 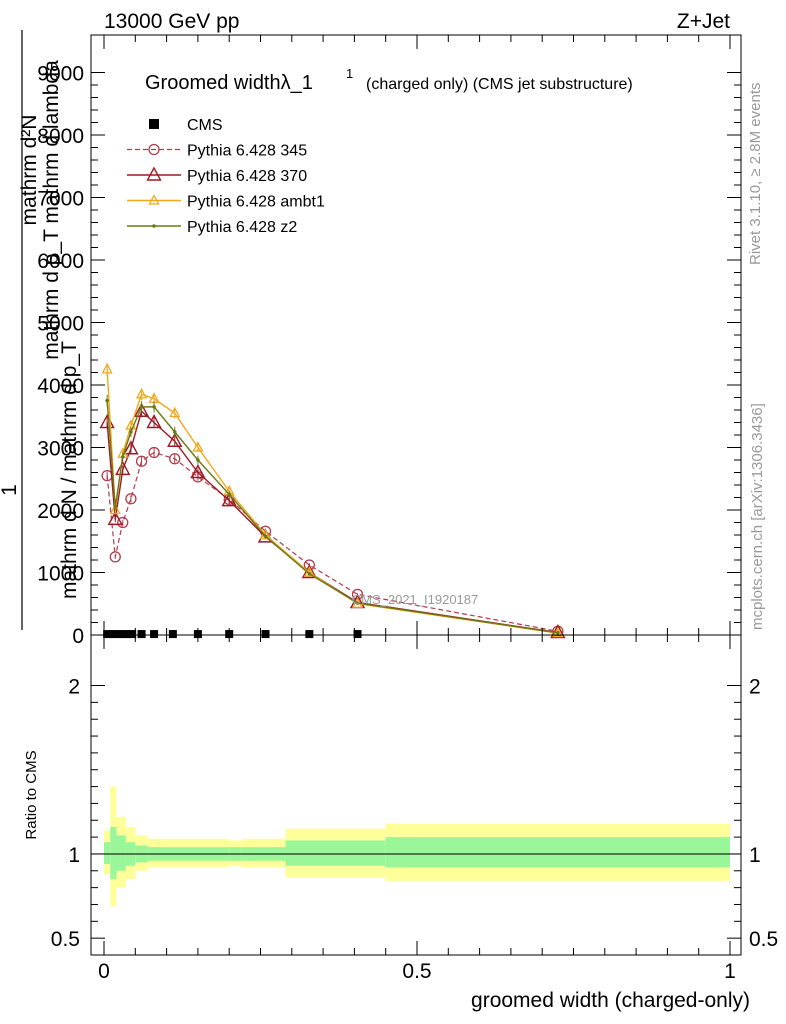 I want to click on x-tick-label: 0.5, so click(x=416, y=971).